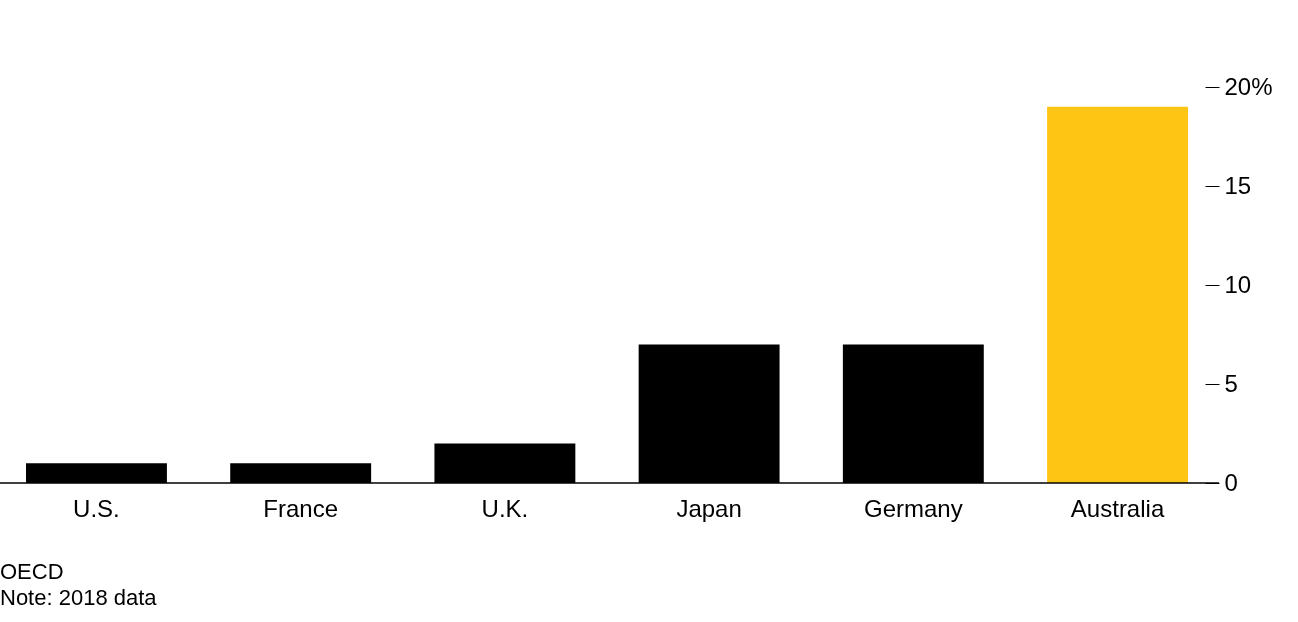 The height and width of the screenshot is (622, 1298). Describe the element at coordinates (505, 508) in the screenshot. I see `x-tick-label: U.K.` at that location.